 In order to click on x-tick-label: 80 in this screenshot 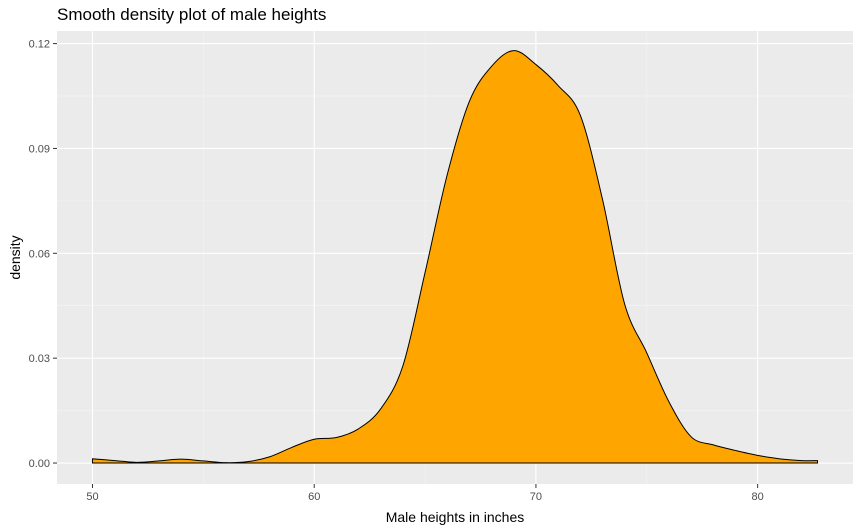, I will do `click(758, 497)`.